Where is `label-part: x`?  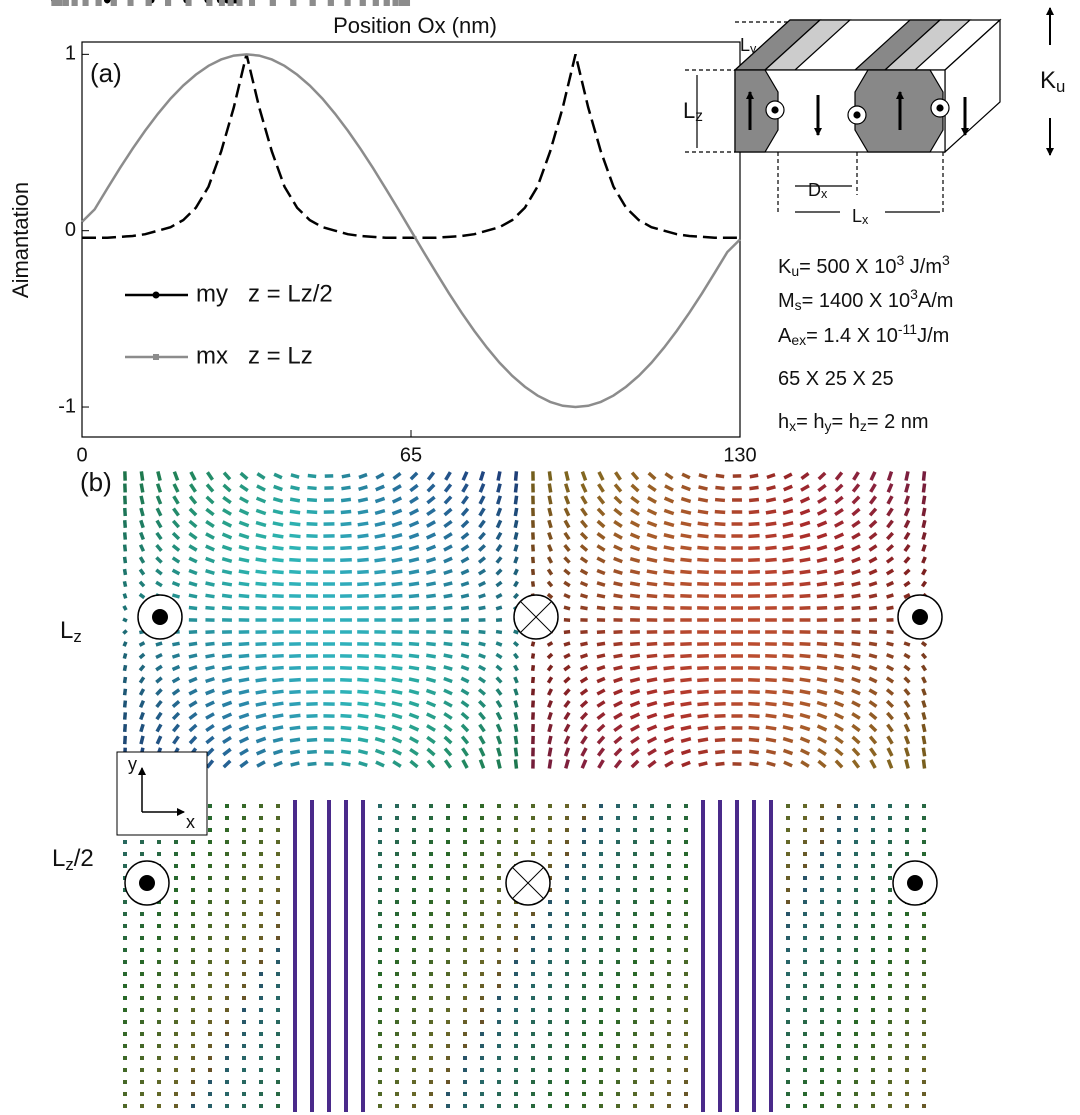
label-part: x is located at coordinates (792, 426).